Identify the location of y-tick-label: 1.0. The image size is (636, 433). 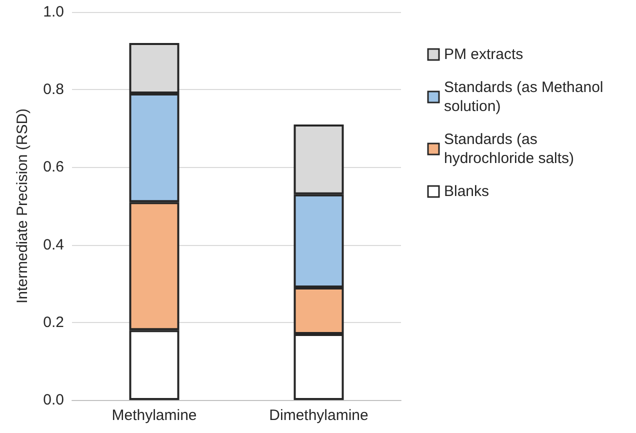
(53, 12).